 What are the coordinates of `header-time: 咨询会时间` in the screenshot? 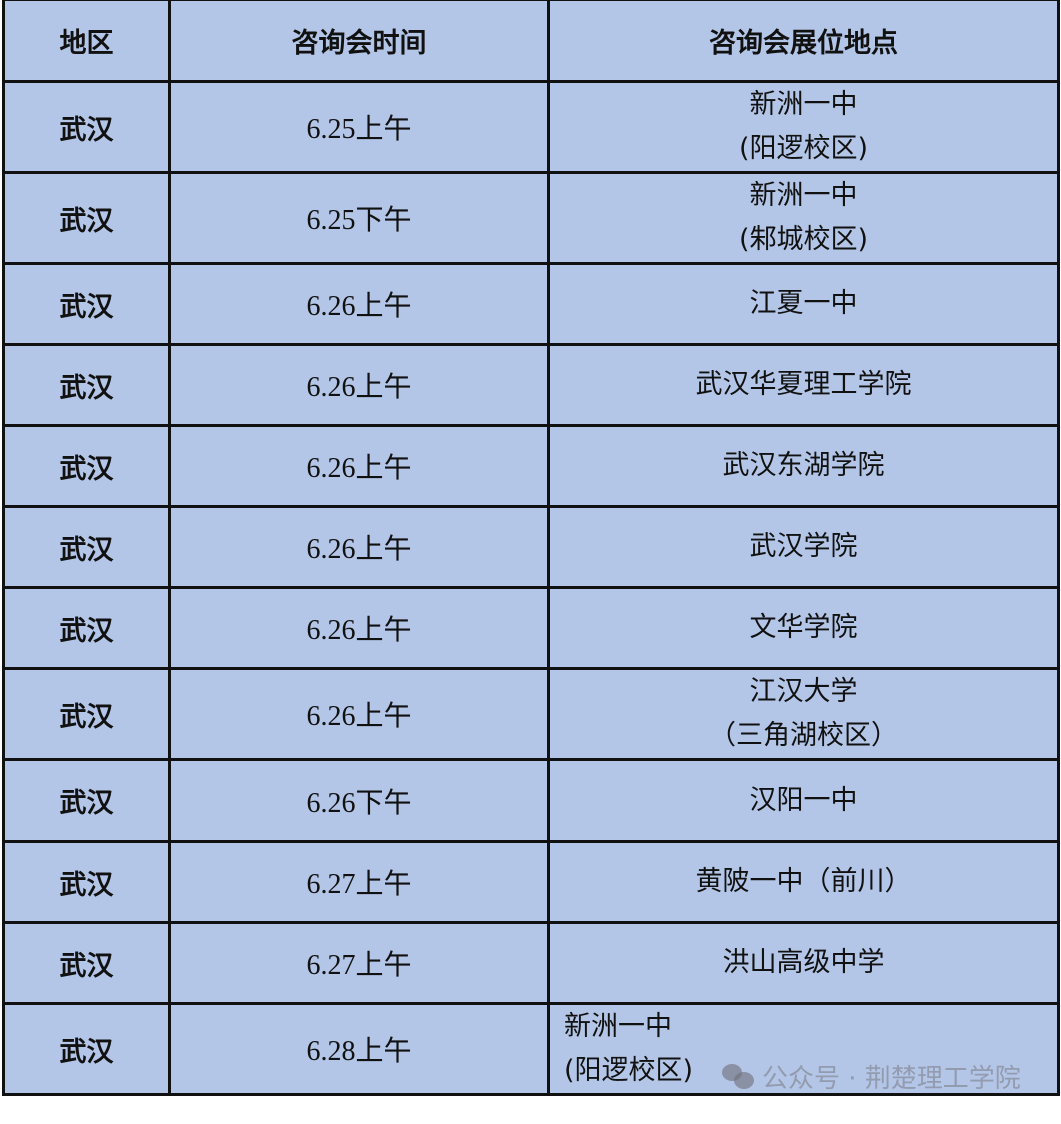 It's located at (359, 41).